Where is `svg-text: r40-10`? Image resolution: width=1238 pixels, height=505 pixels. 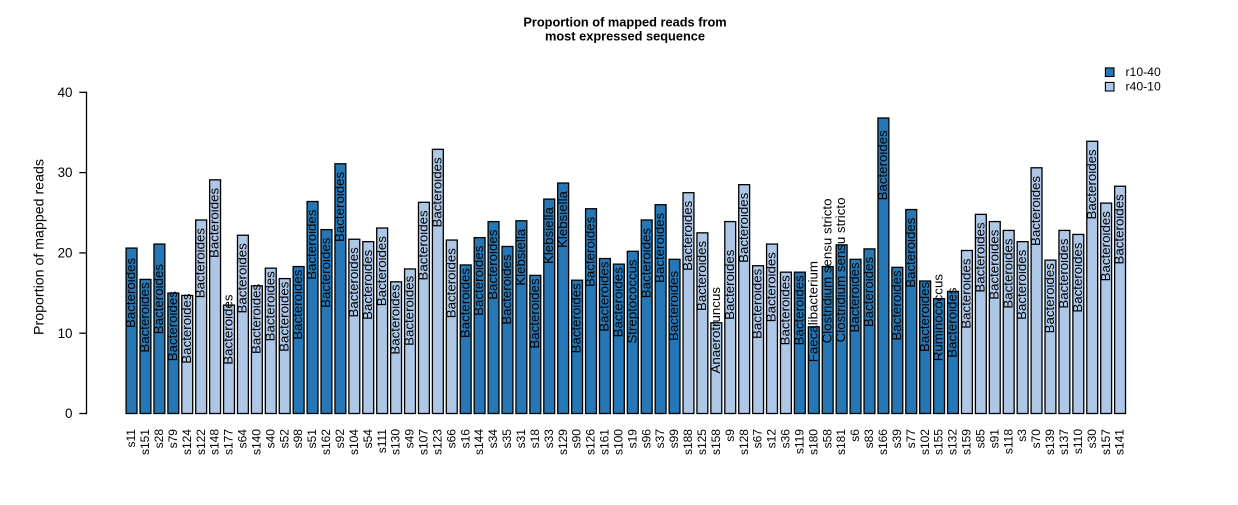 svg-text: r40-10 is located at coordinates (1143, 87).